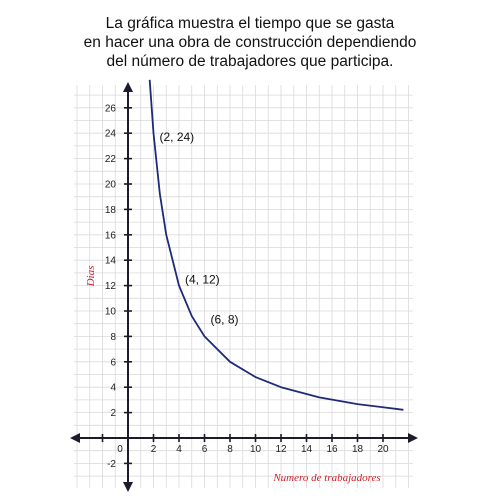 The height and width of the screenshot is (500, 500). What do you see at coordinates (120, 449) in the screenshot?
I see `x-tick-label: 0` at bounding box center [120, 449].